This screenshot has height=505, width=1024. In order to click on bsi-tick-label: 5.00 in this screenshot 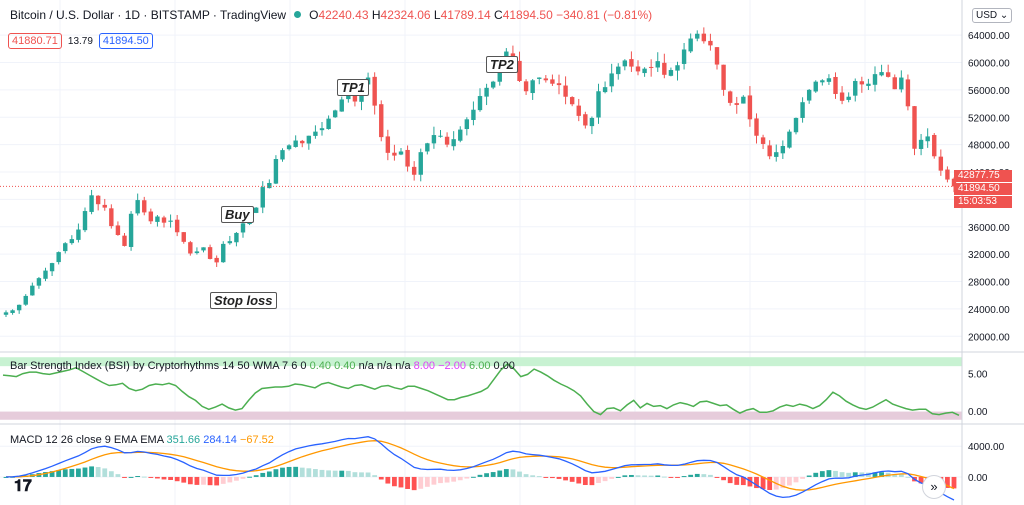, I will do `click(978, 375)`.